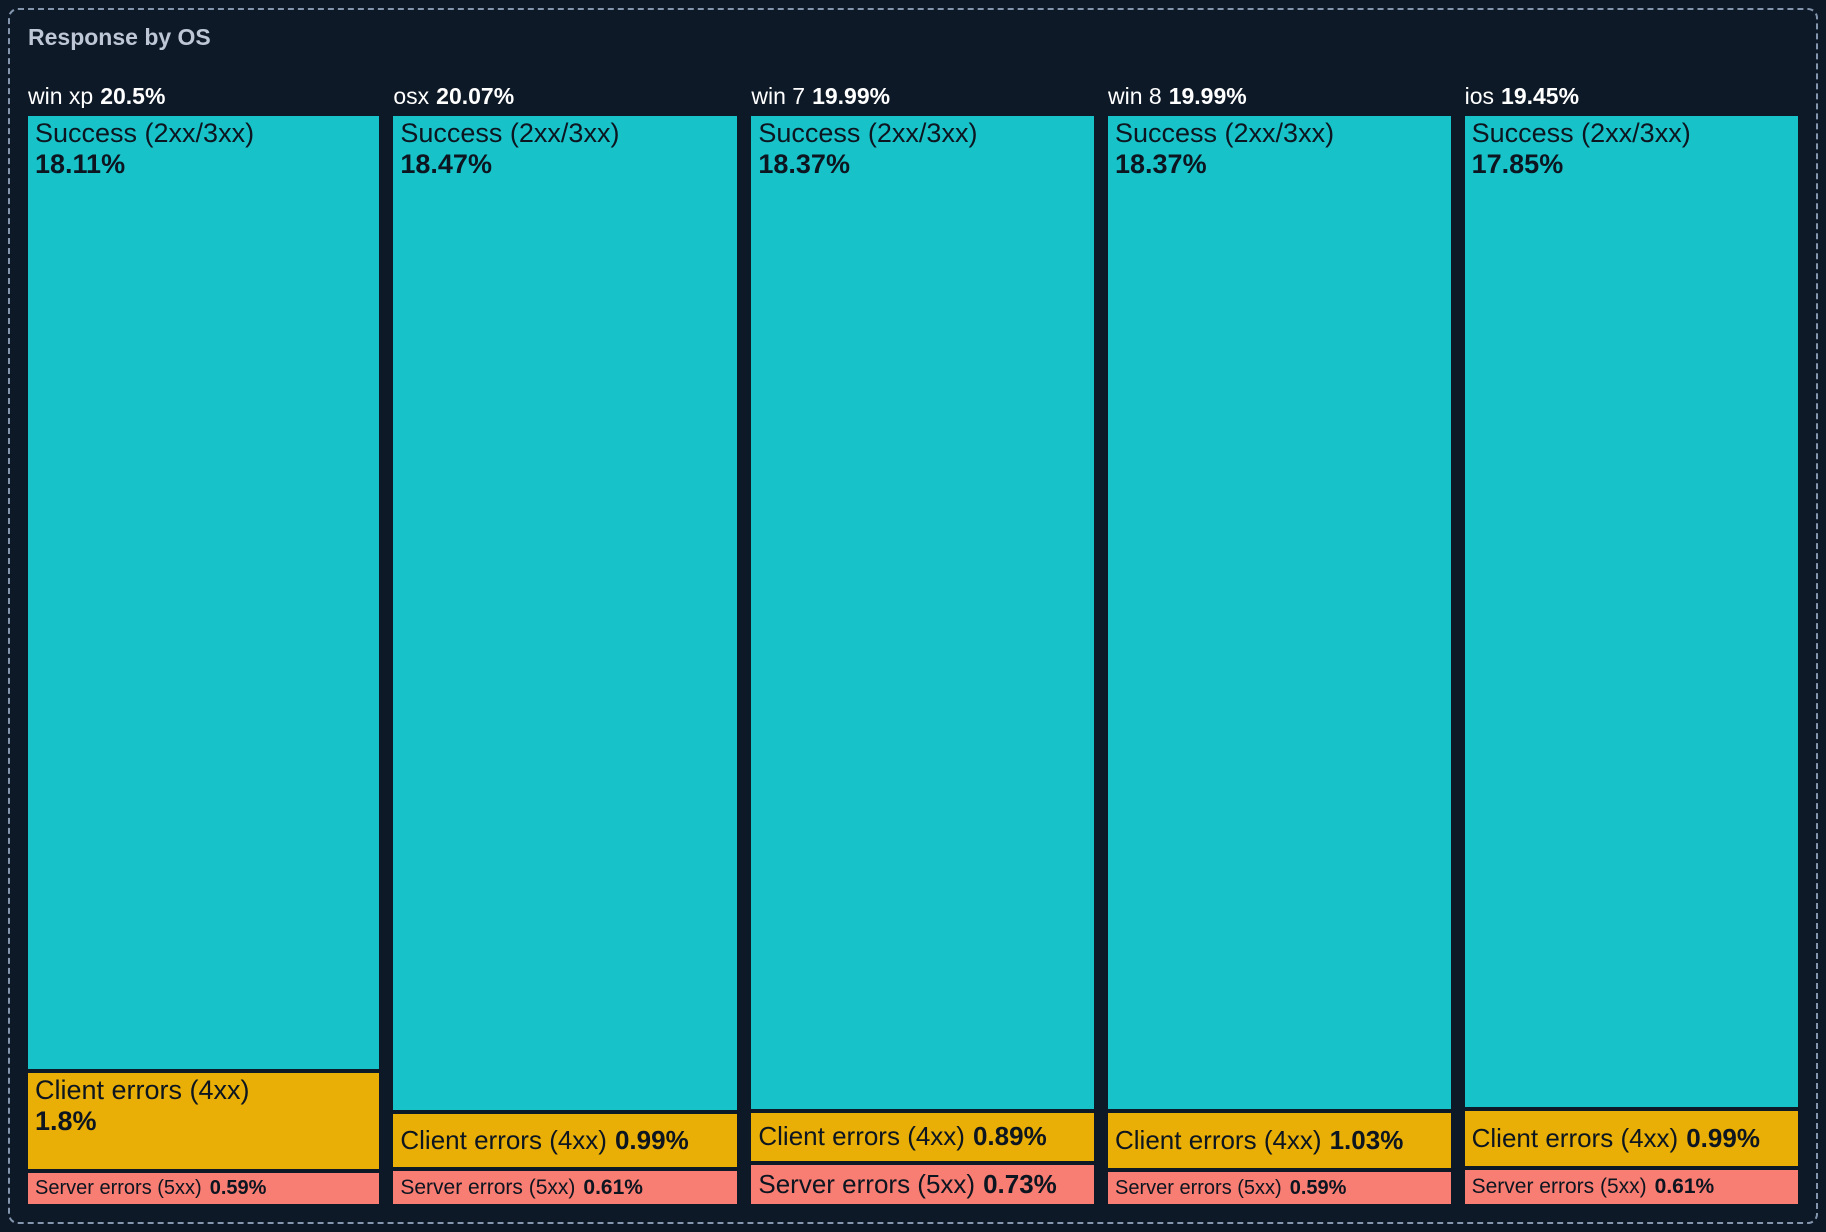  Describe the element at coordinates (411, 96) in the screenshot. I see `os-name-label: osx` at that location.